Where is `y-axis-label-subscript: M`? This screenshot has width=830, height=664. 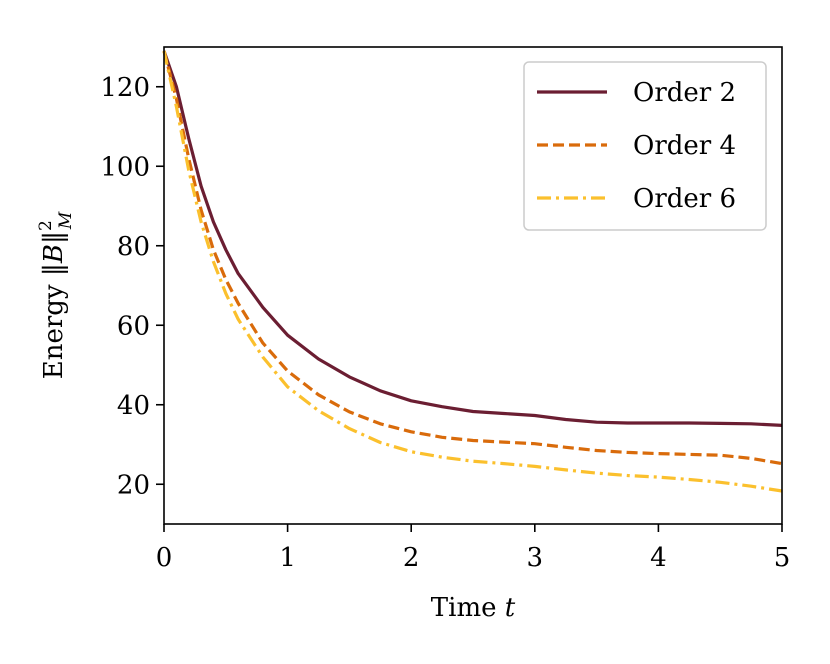 y-axis-label-subscript: M is located at coordinates (66, 220).